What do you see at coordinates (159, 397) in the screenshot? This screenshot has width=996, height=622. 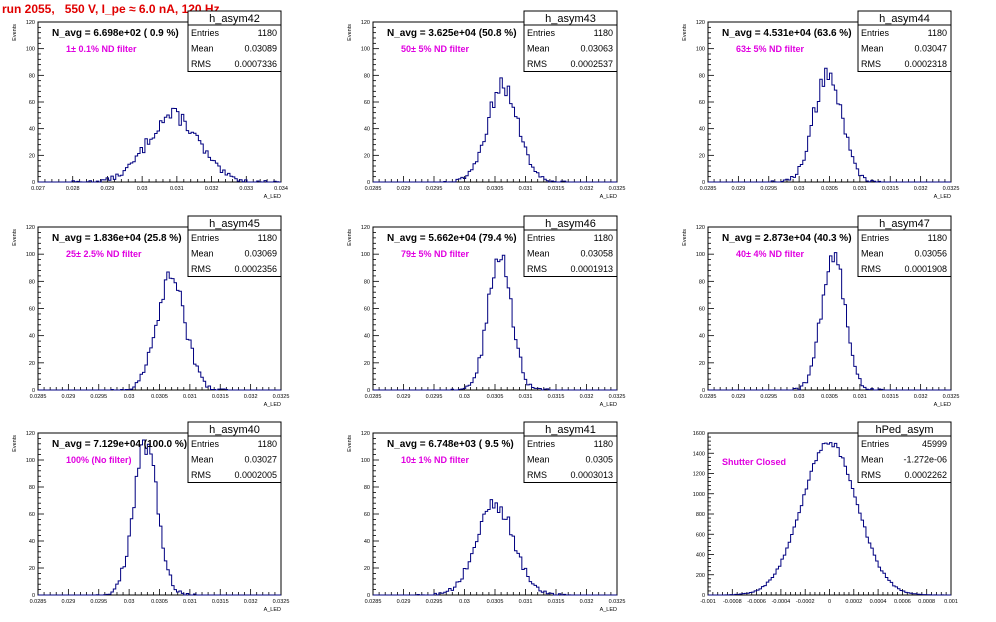 I see `x-tick-label: 0.0305` at bounding box center [159, 397].